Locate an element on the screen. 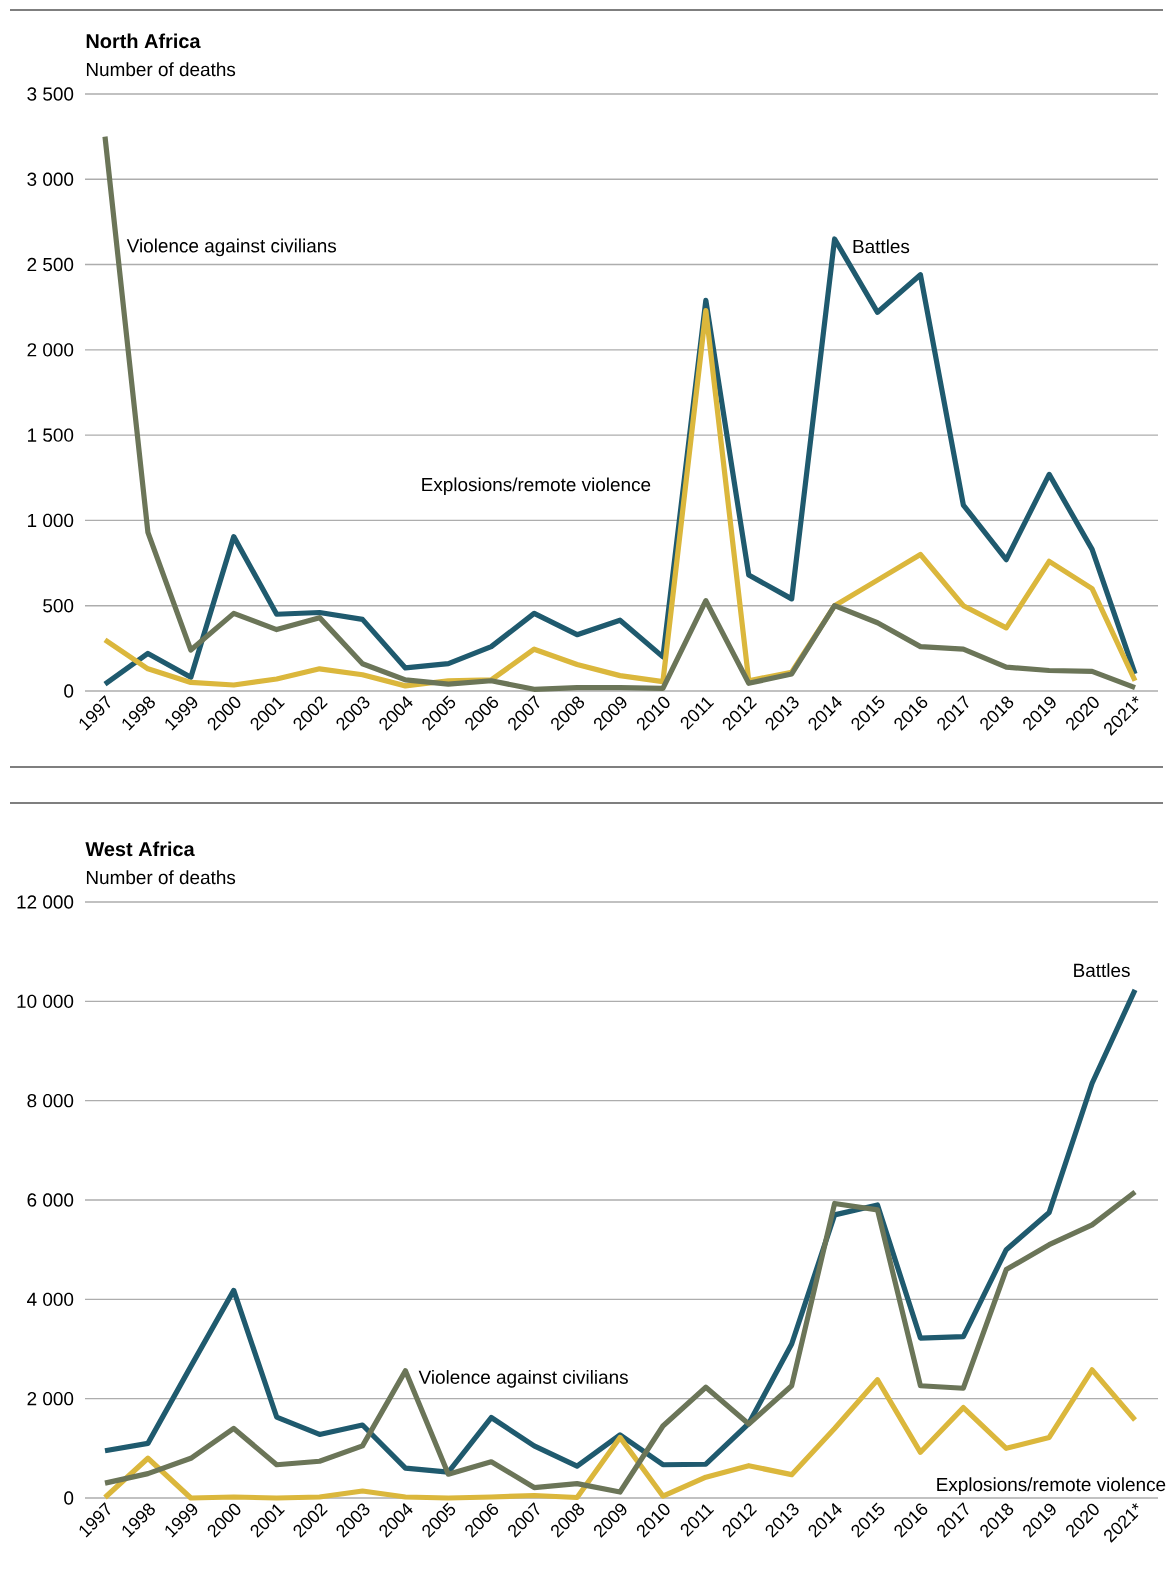  y-tick-label: 12 000 is located at coordinates (45, 902).